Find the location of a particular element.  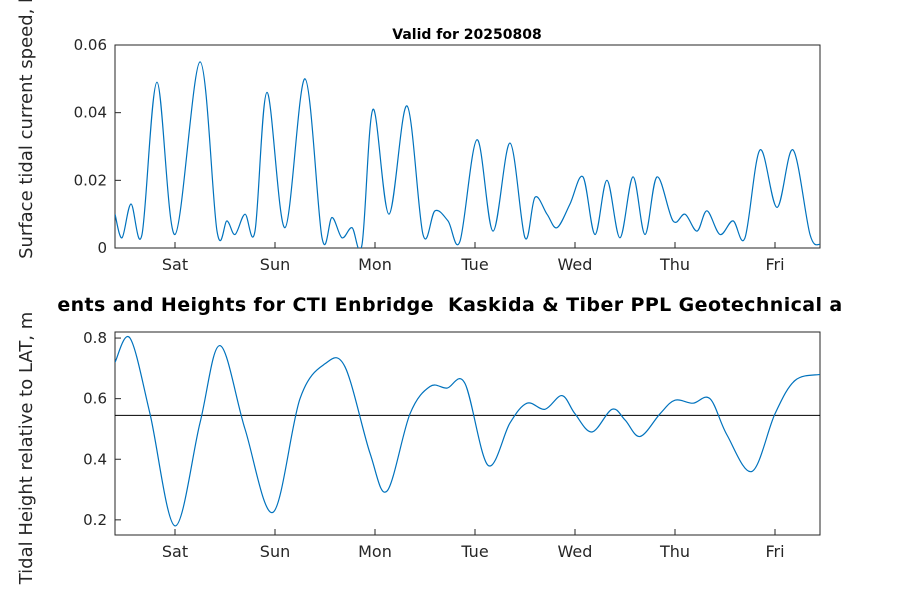

bottom-chart-ylabel: Tidal Height relative to LAT, m is located at coordinates (26, 449).